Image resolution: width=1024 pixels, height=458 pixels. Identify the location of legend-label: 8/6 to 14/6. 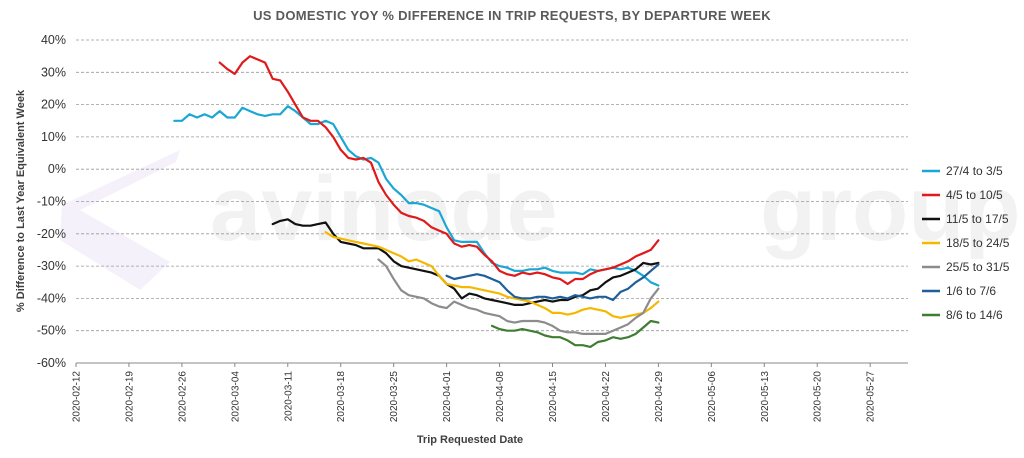
(974, 315).